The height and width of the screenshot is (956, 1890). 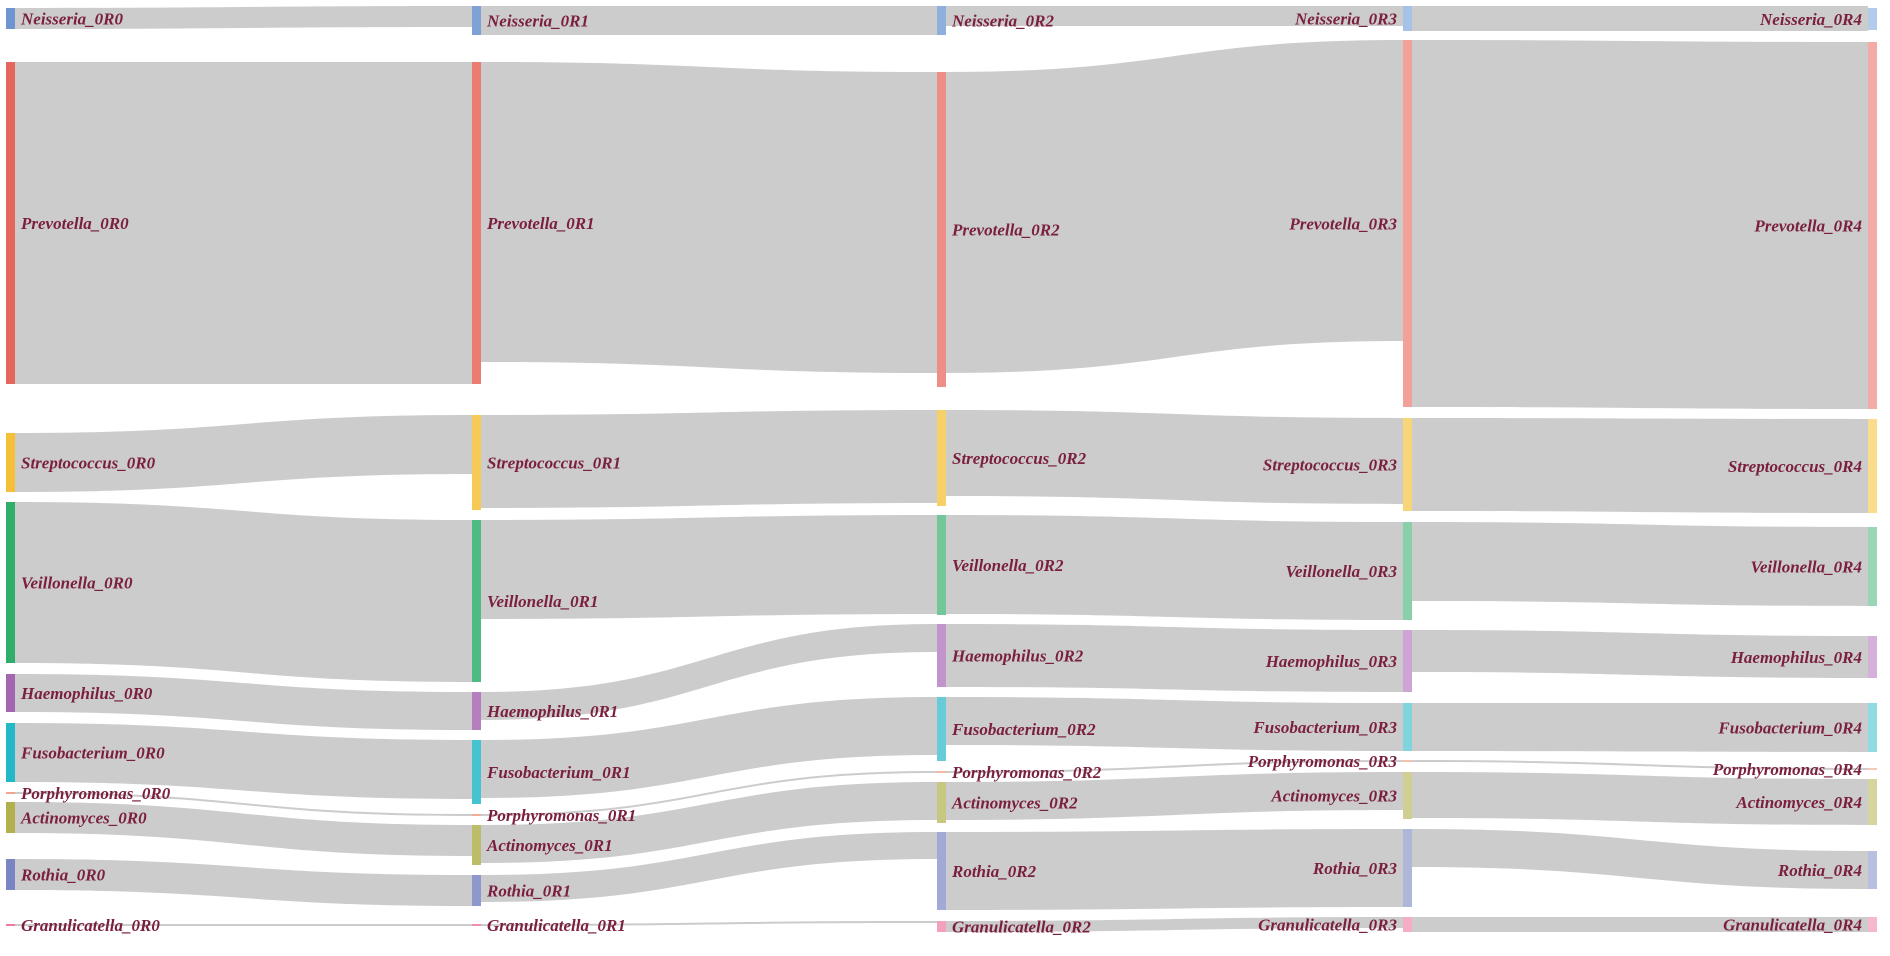 What do you see at coordinates (1640, 727) in the screenshot?
I see `link-fusobacterium-0r3-to-fusobacterium-0r4` at bounding box center [1640, 727].